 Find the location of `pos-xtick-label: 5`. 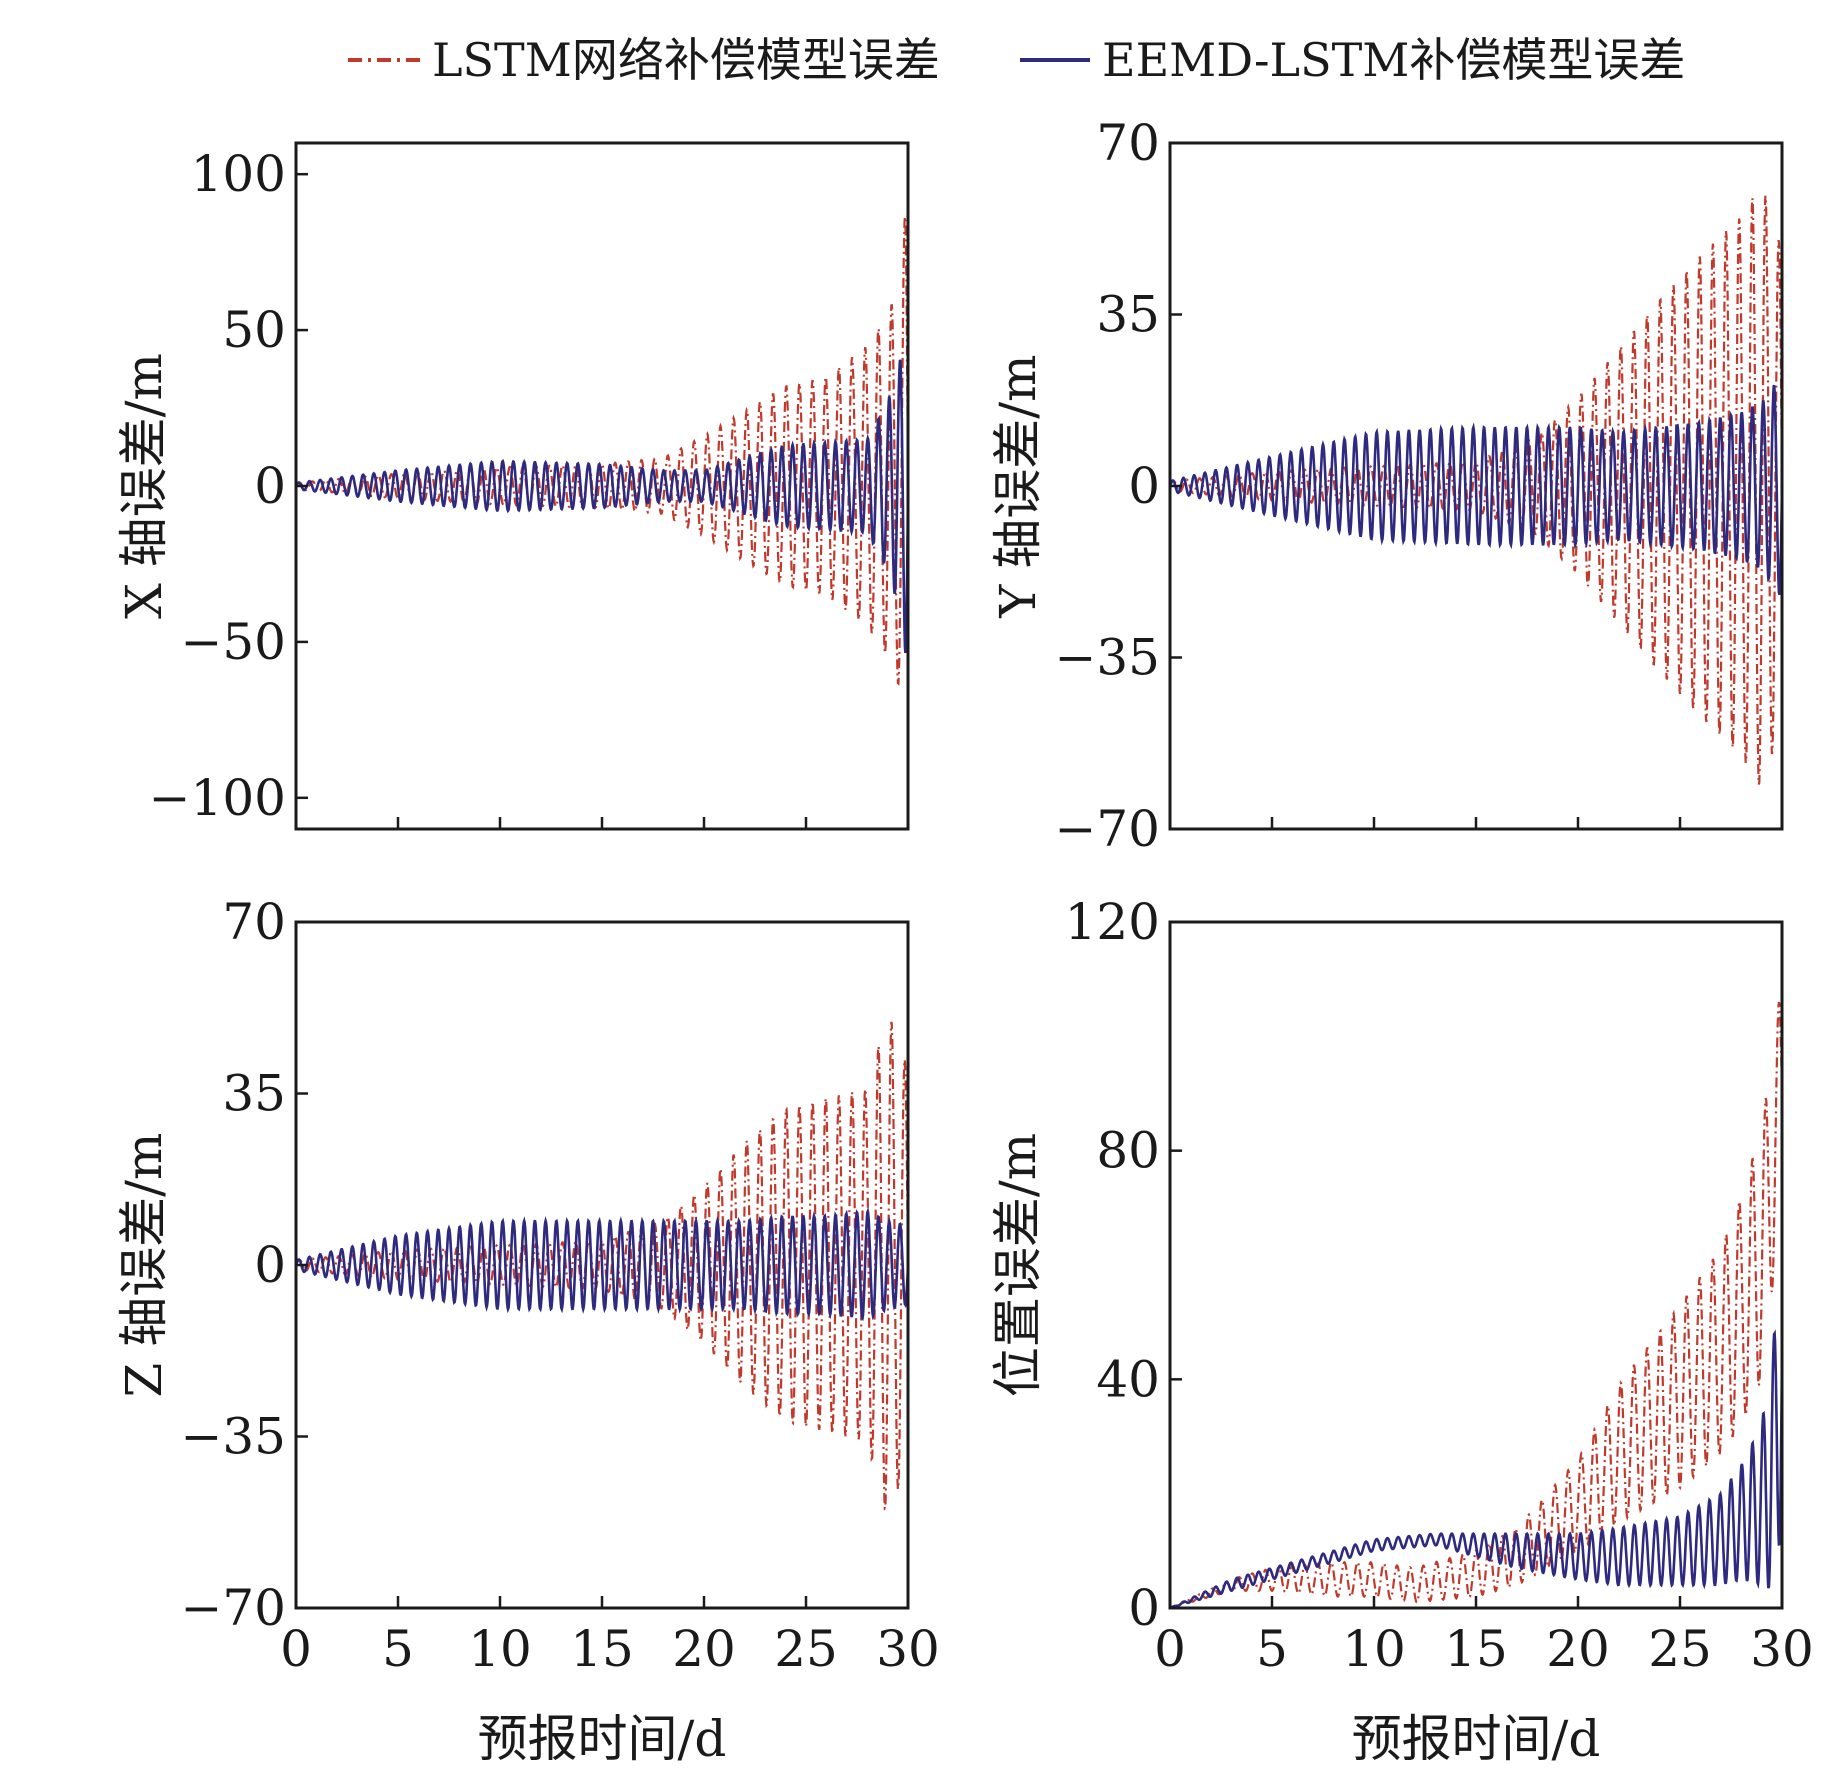

pos-xtick-label: 5 is located at coordinates (1272, 1649).